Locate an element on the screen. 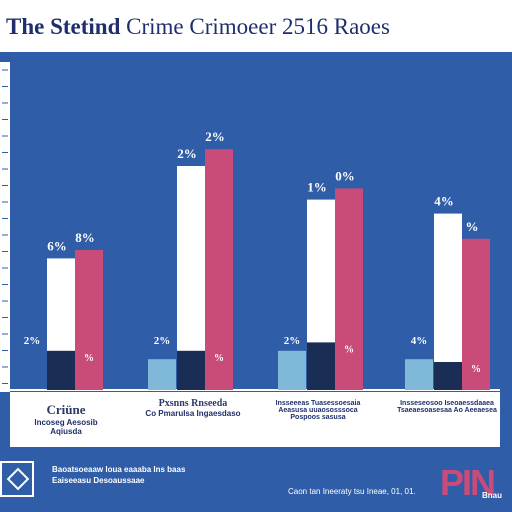 This screenshot has width=512, height=512. diamond-logo-icon is located at coordinates (18, 479).